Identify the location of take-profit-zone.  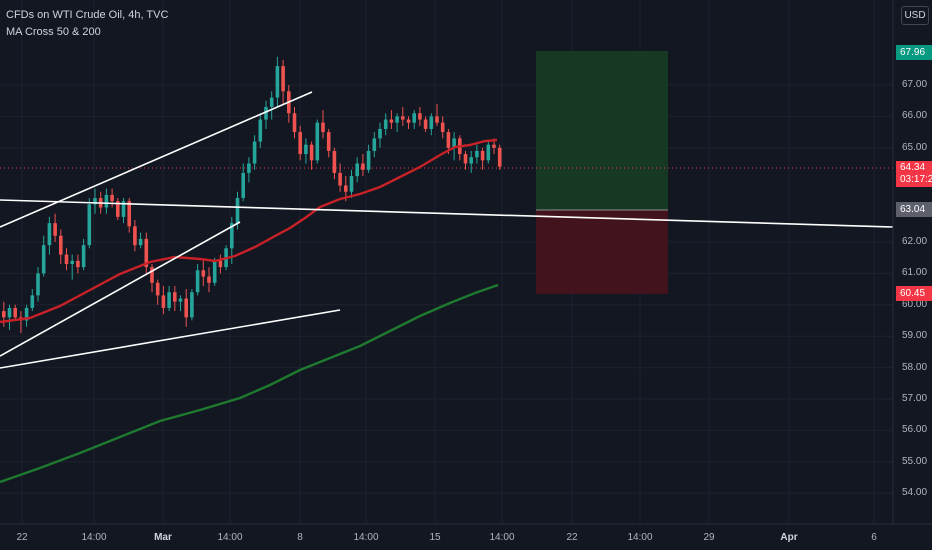
(602, 130).